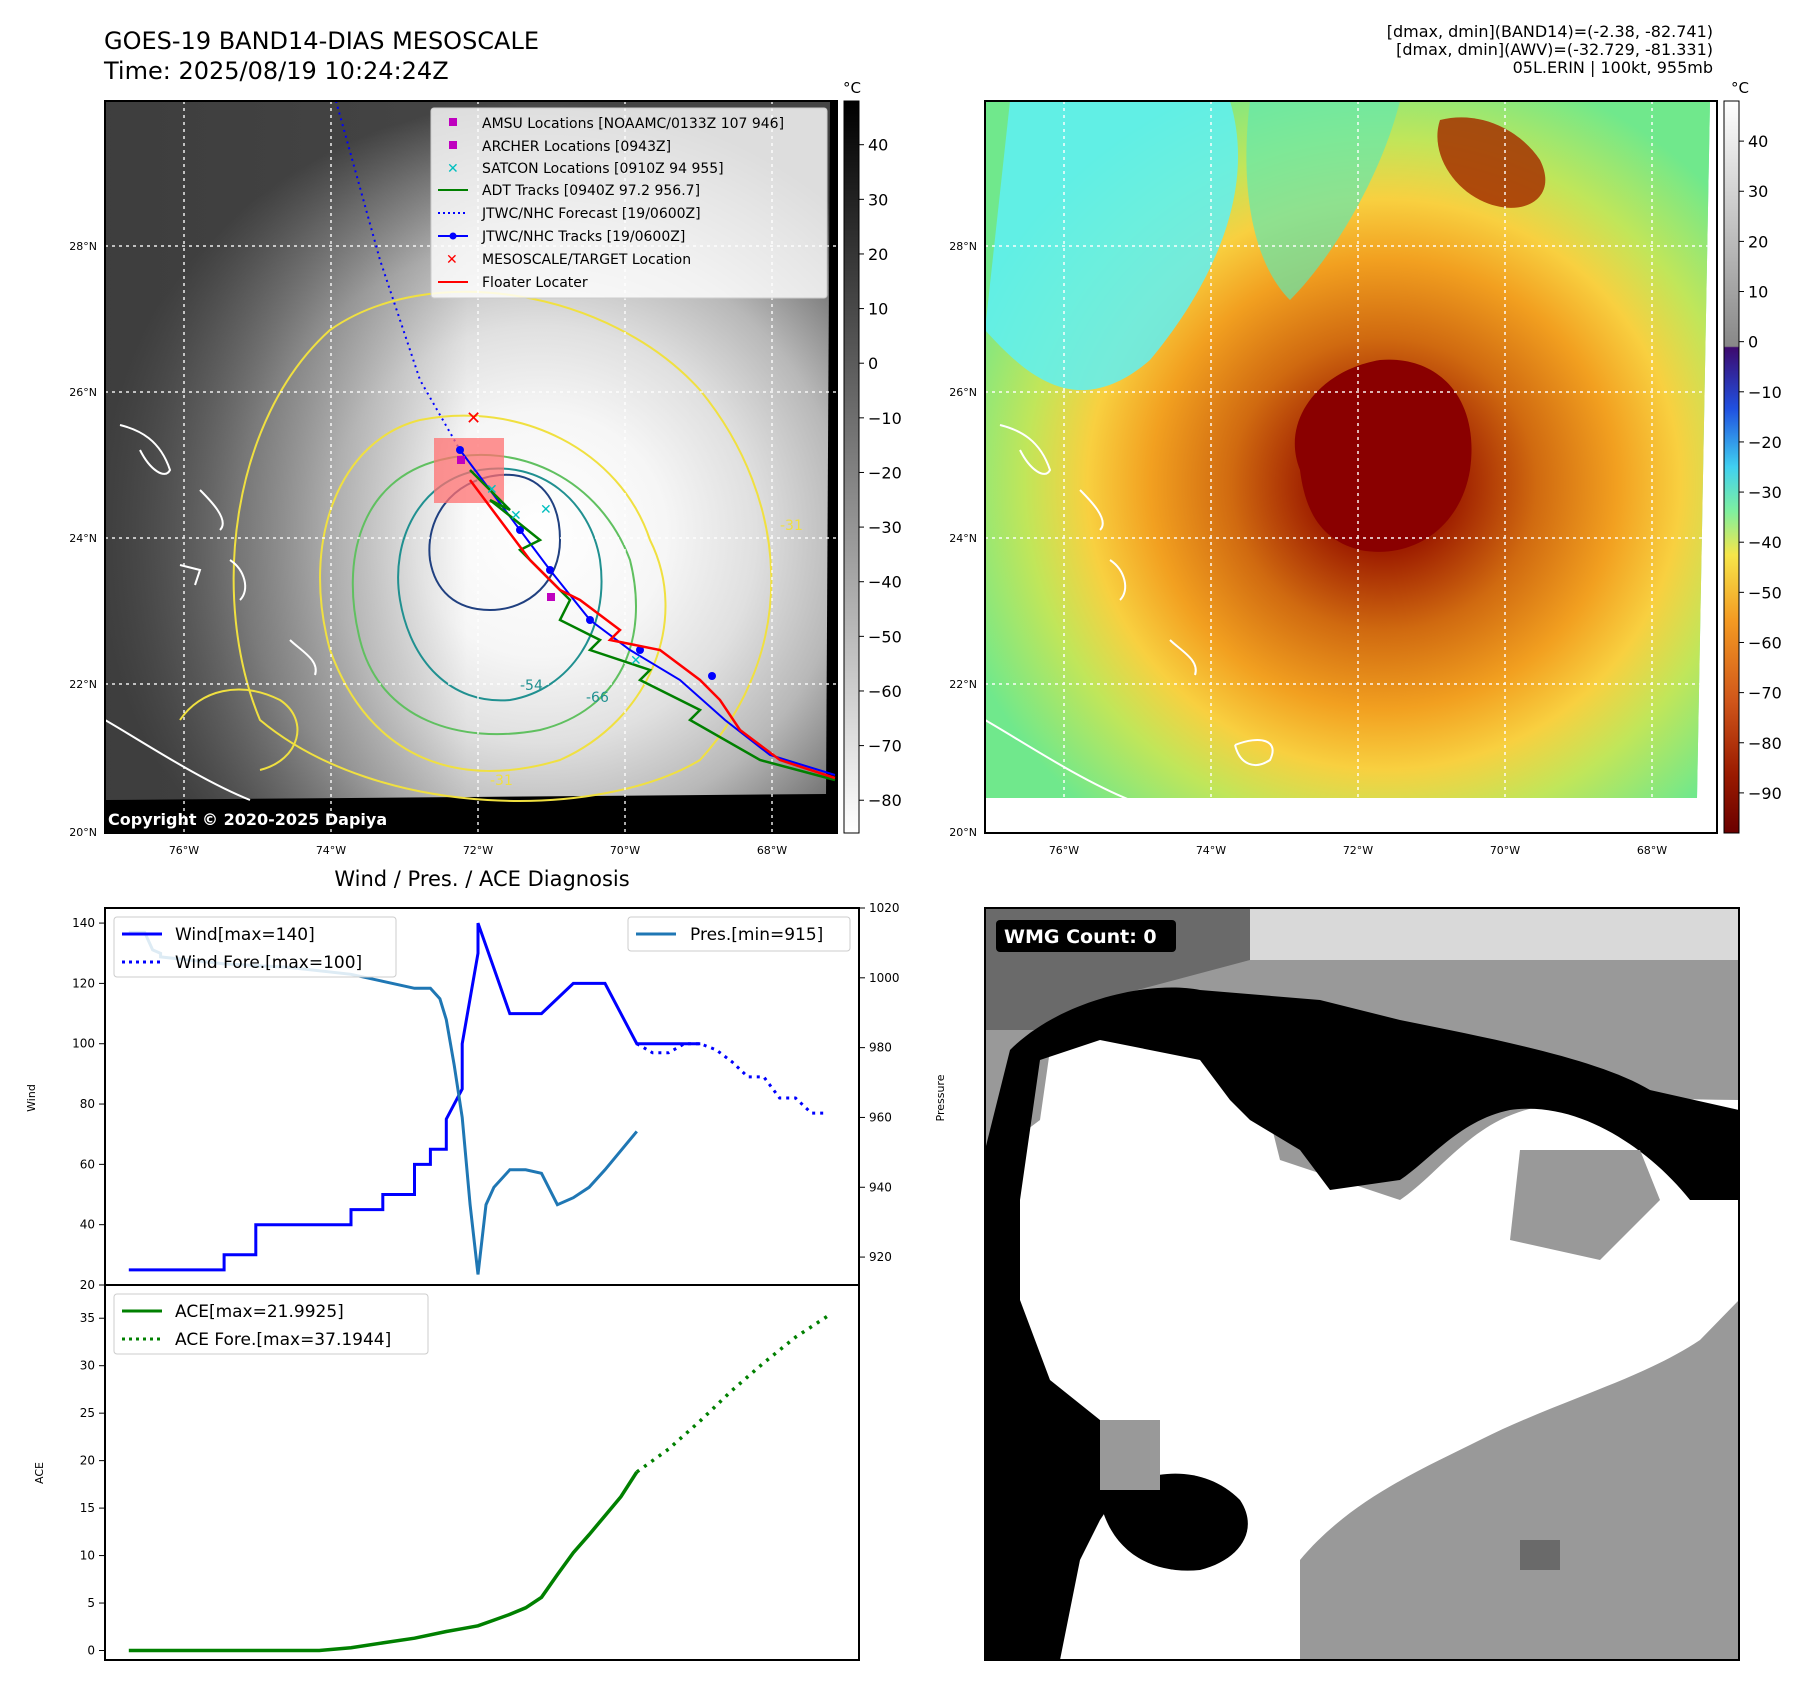  What do you see at coordinates (940, 1097) in the screenshot?
I see `pressure-axis-label: Pressure` at bounding box center [940, 1097].